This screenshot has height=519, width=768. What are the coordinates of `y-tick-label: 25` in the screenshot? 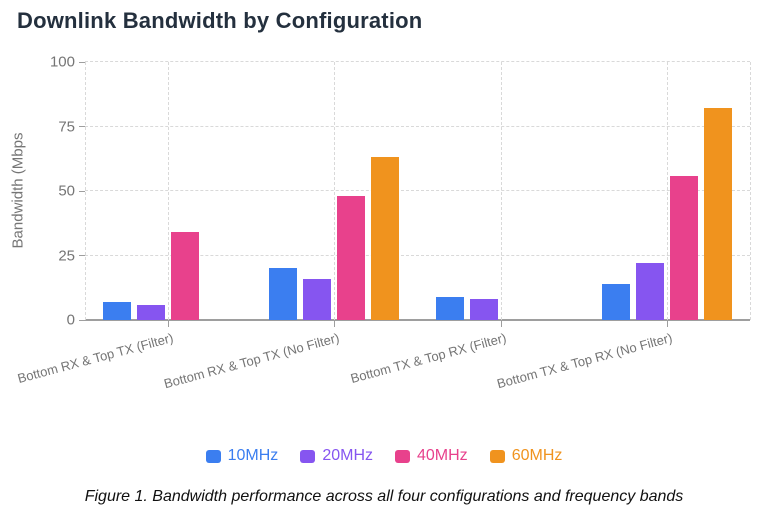 It's located at (66, 255).